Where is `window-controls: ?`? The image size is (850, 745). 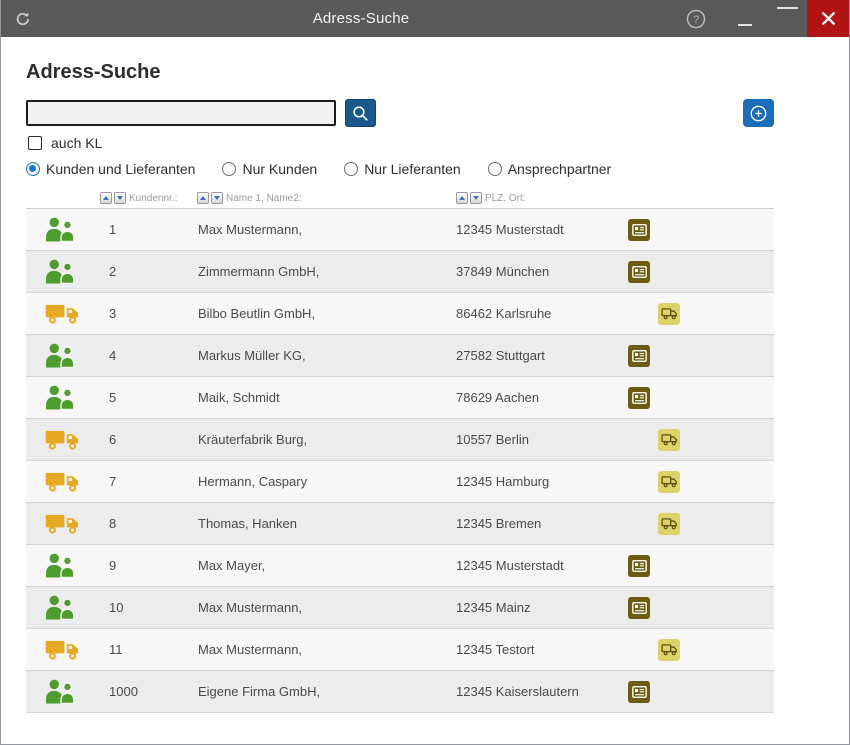 window-controls: ? is located at coordinates (767, 18).